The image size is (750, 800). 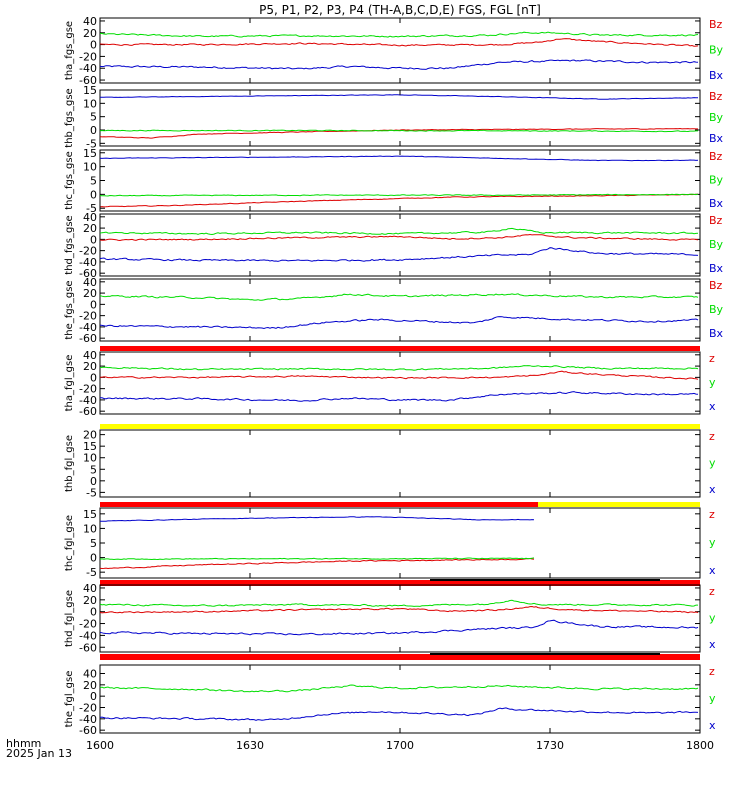 What do you see at coordinates (69, 618) in the screenshot?
I see `y-axis-label: thd_fgl_gse` at bounding box center [69, 618].